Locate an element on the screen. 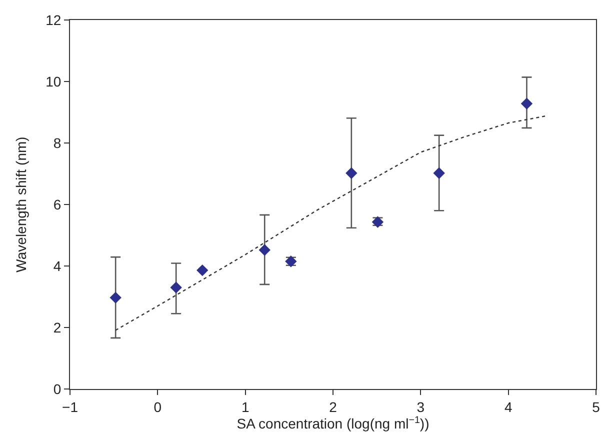 The width and height of the screenshot is (606, 439). y-axis-title: Wavelength shift (nm) is located at coordinates (21, 204).